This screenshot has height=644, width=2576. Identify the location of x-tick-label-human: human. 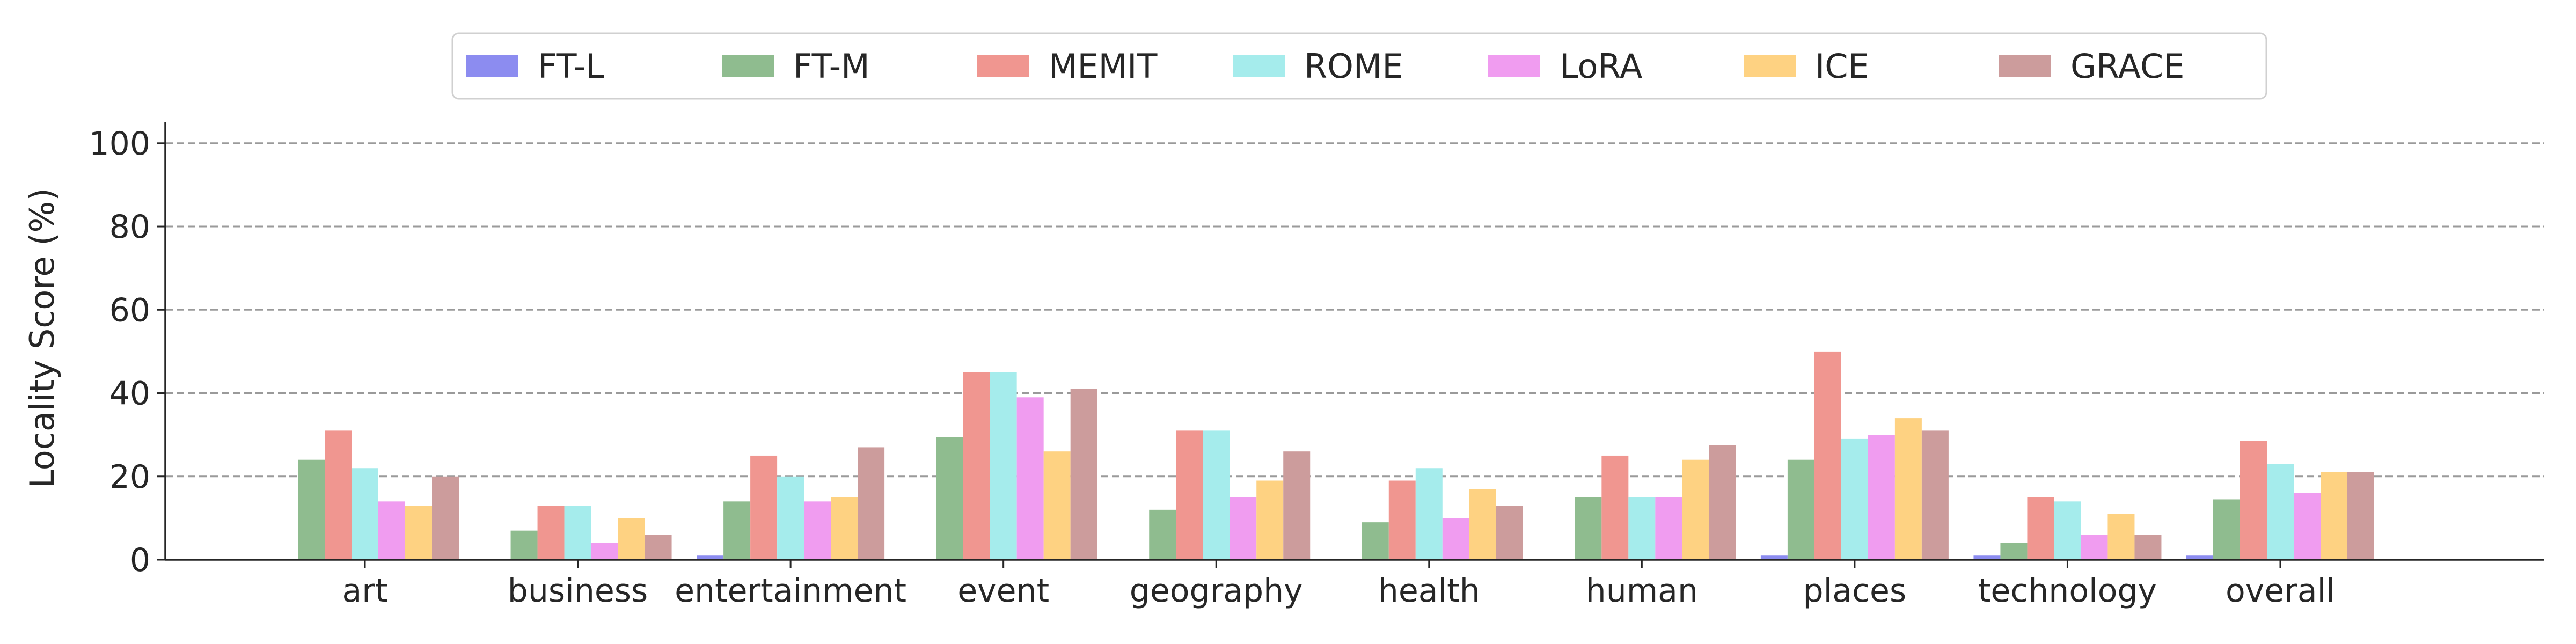
(1642, 591).